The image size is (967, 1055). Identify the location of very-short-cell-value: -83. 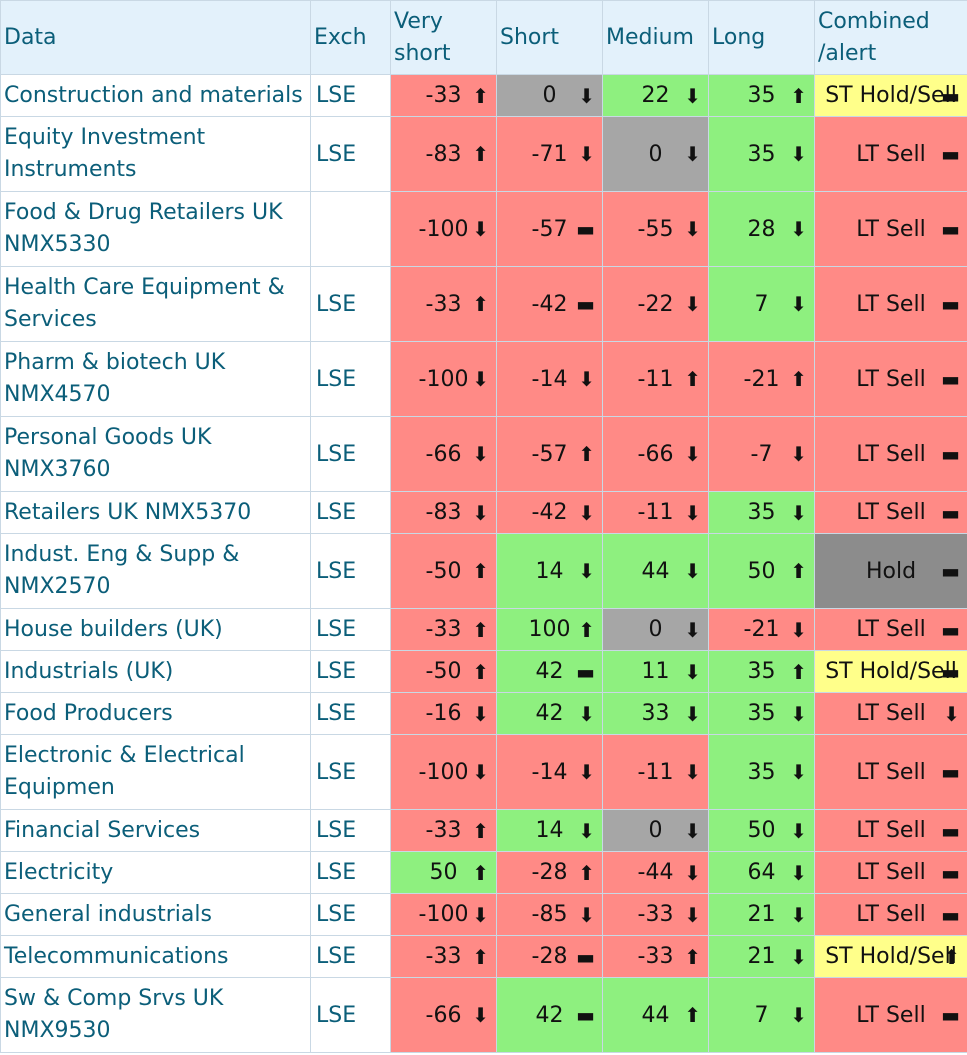
(443, 154).